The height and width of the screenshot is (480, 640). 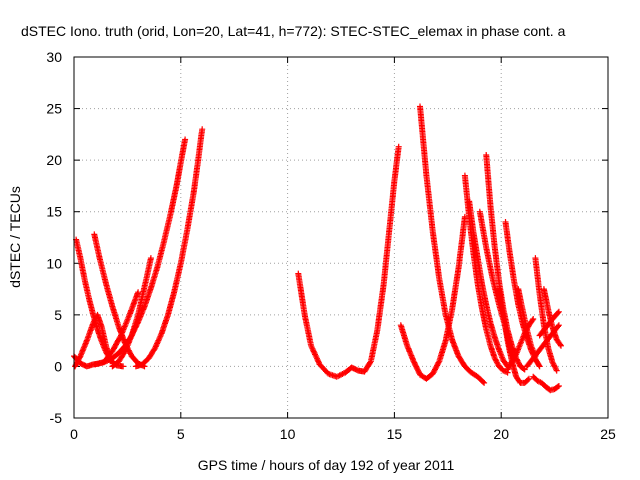 I want to click on y-tick-label: -5, so click(x=56, y=418).